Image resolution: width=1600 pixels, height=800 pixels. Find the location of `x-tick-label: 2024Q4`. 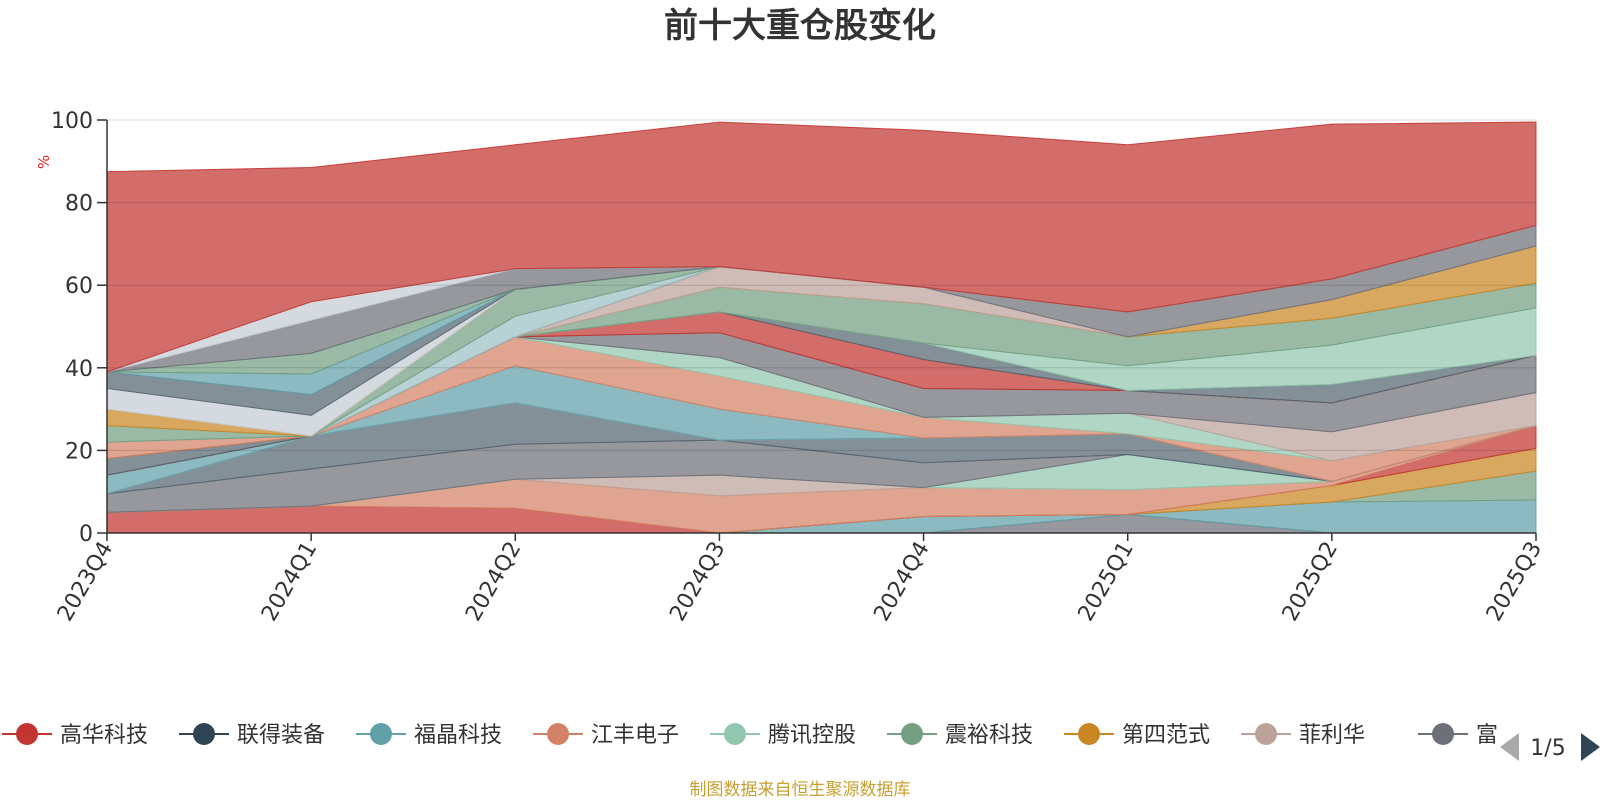

x-tick-label: 2024Q4 is located at coordinates (901, 582).